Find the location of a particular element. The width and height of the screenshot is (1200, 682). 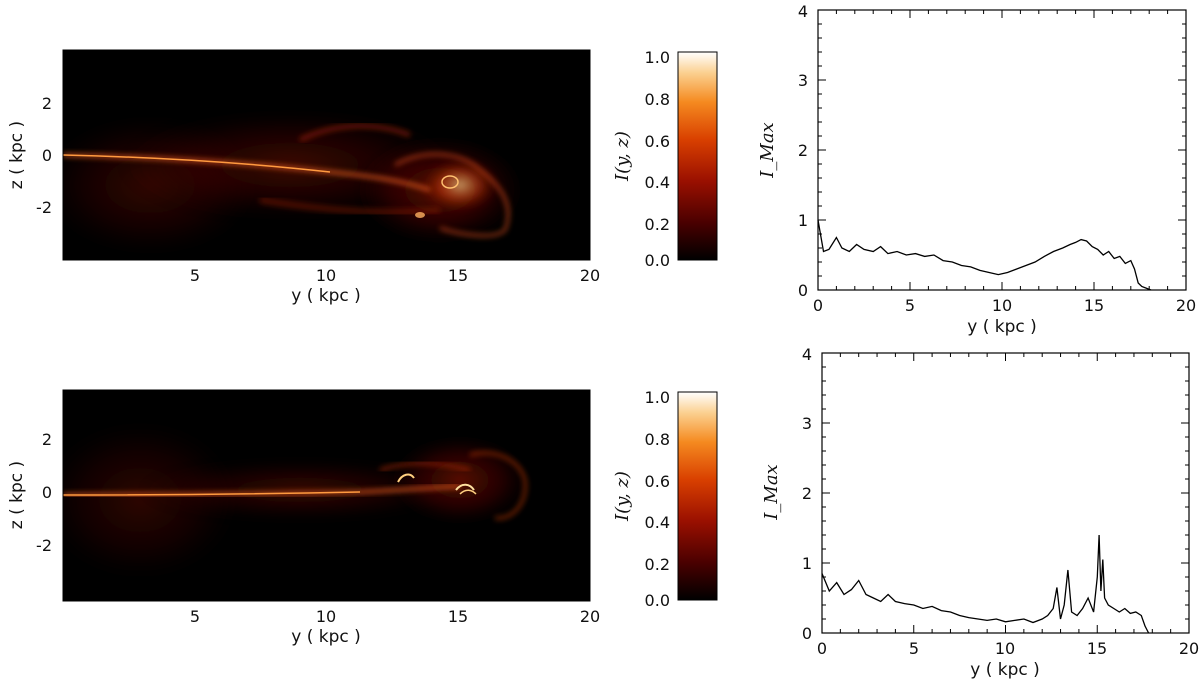

colorbar-bottom-ticks: 1.0 0.8 0.6 0.4 0.2 0.0 is located at coordinates (657, 499).